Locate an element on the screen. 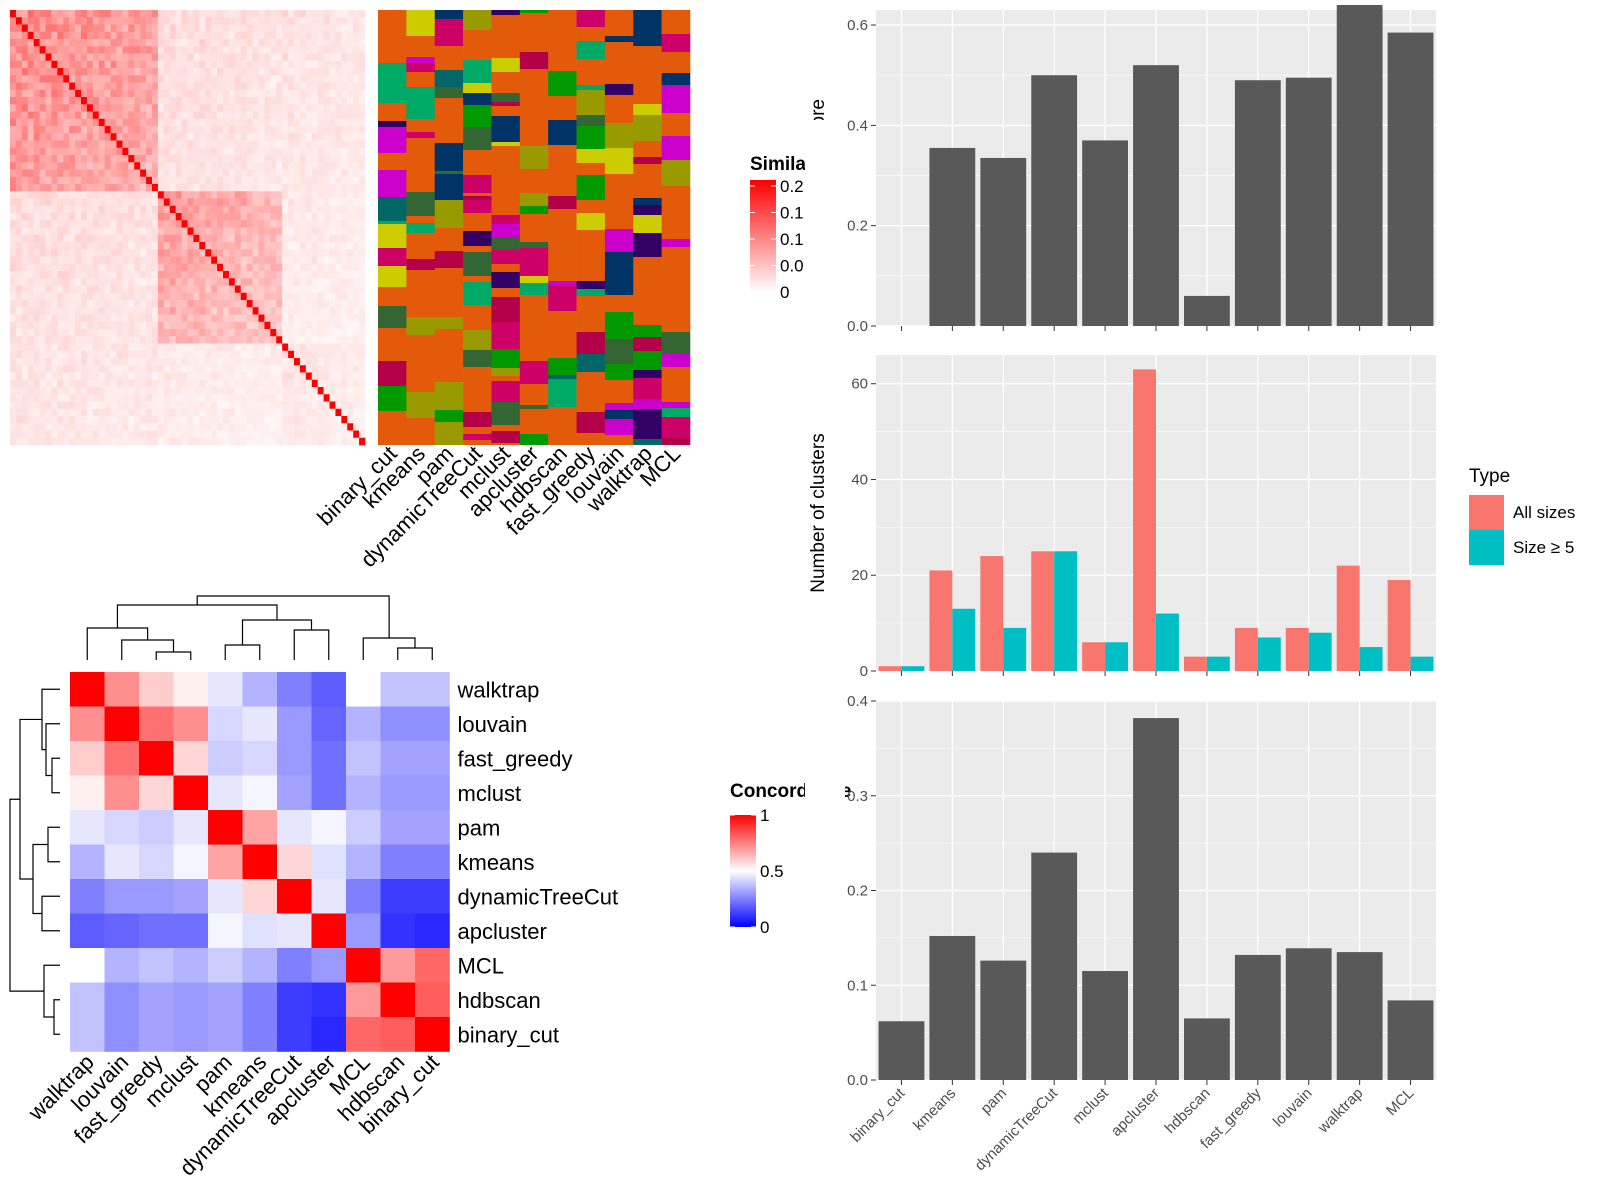  bar-binary_cut-all-sizes is located at coordinates (890, 668).